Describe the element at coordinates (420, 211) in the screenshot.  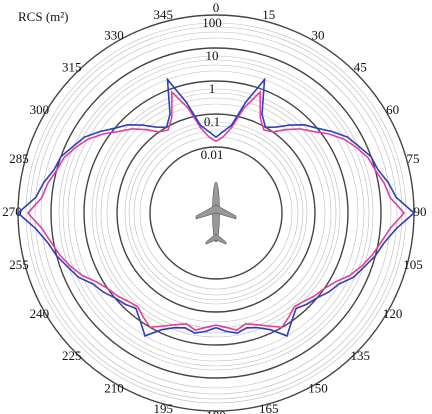
I see `theta-tick-label: 90` at that location.